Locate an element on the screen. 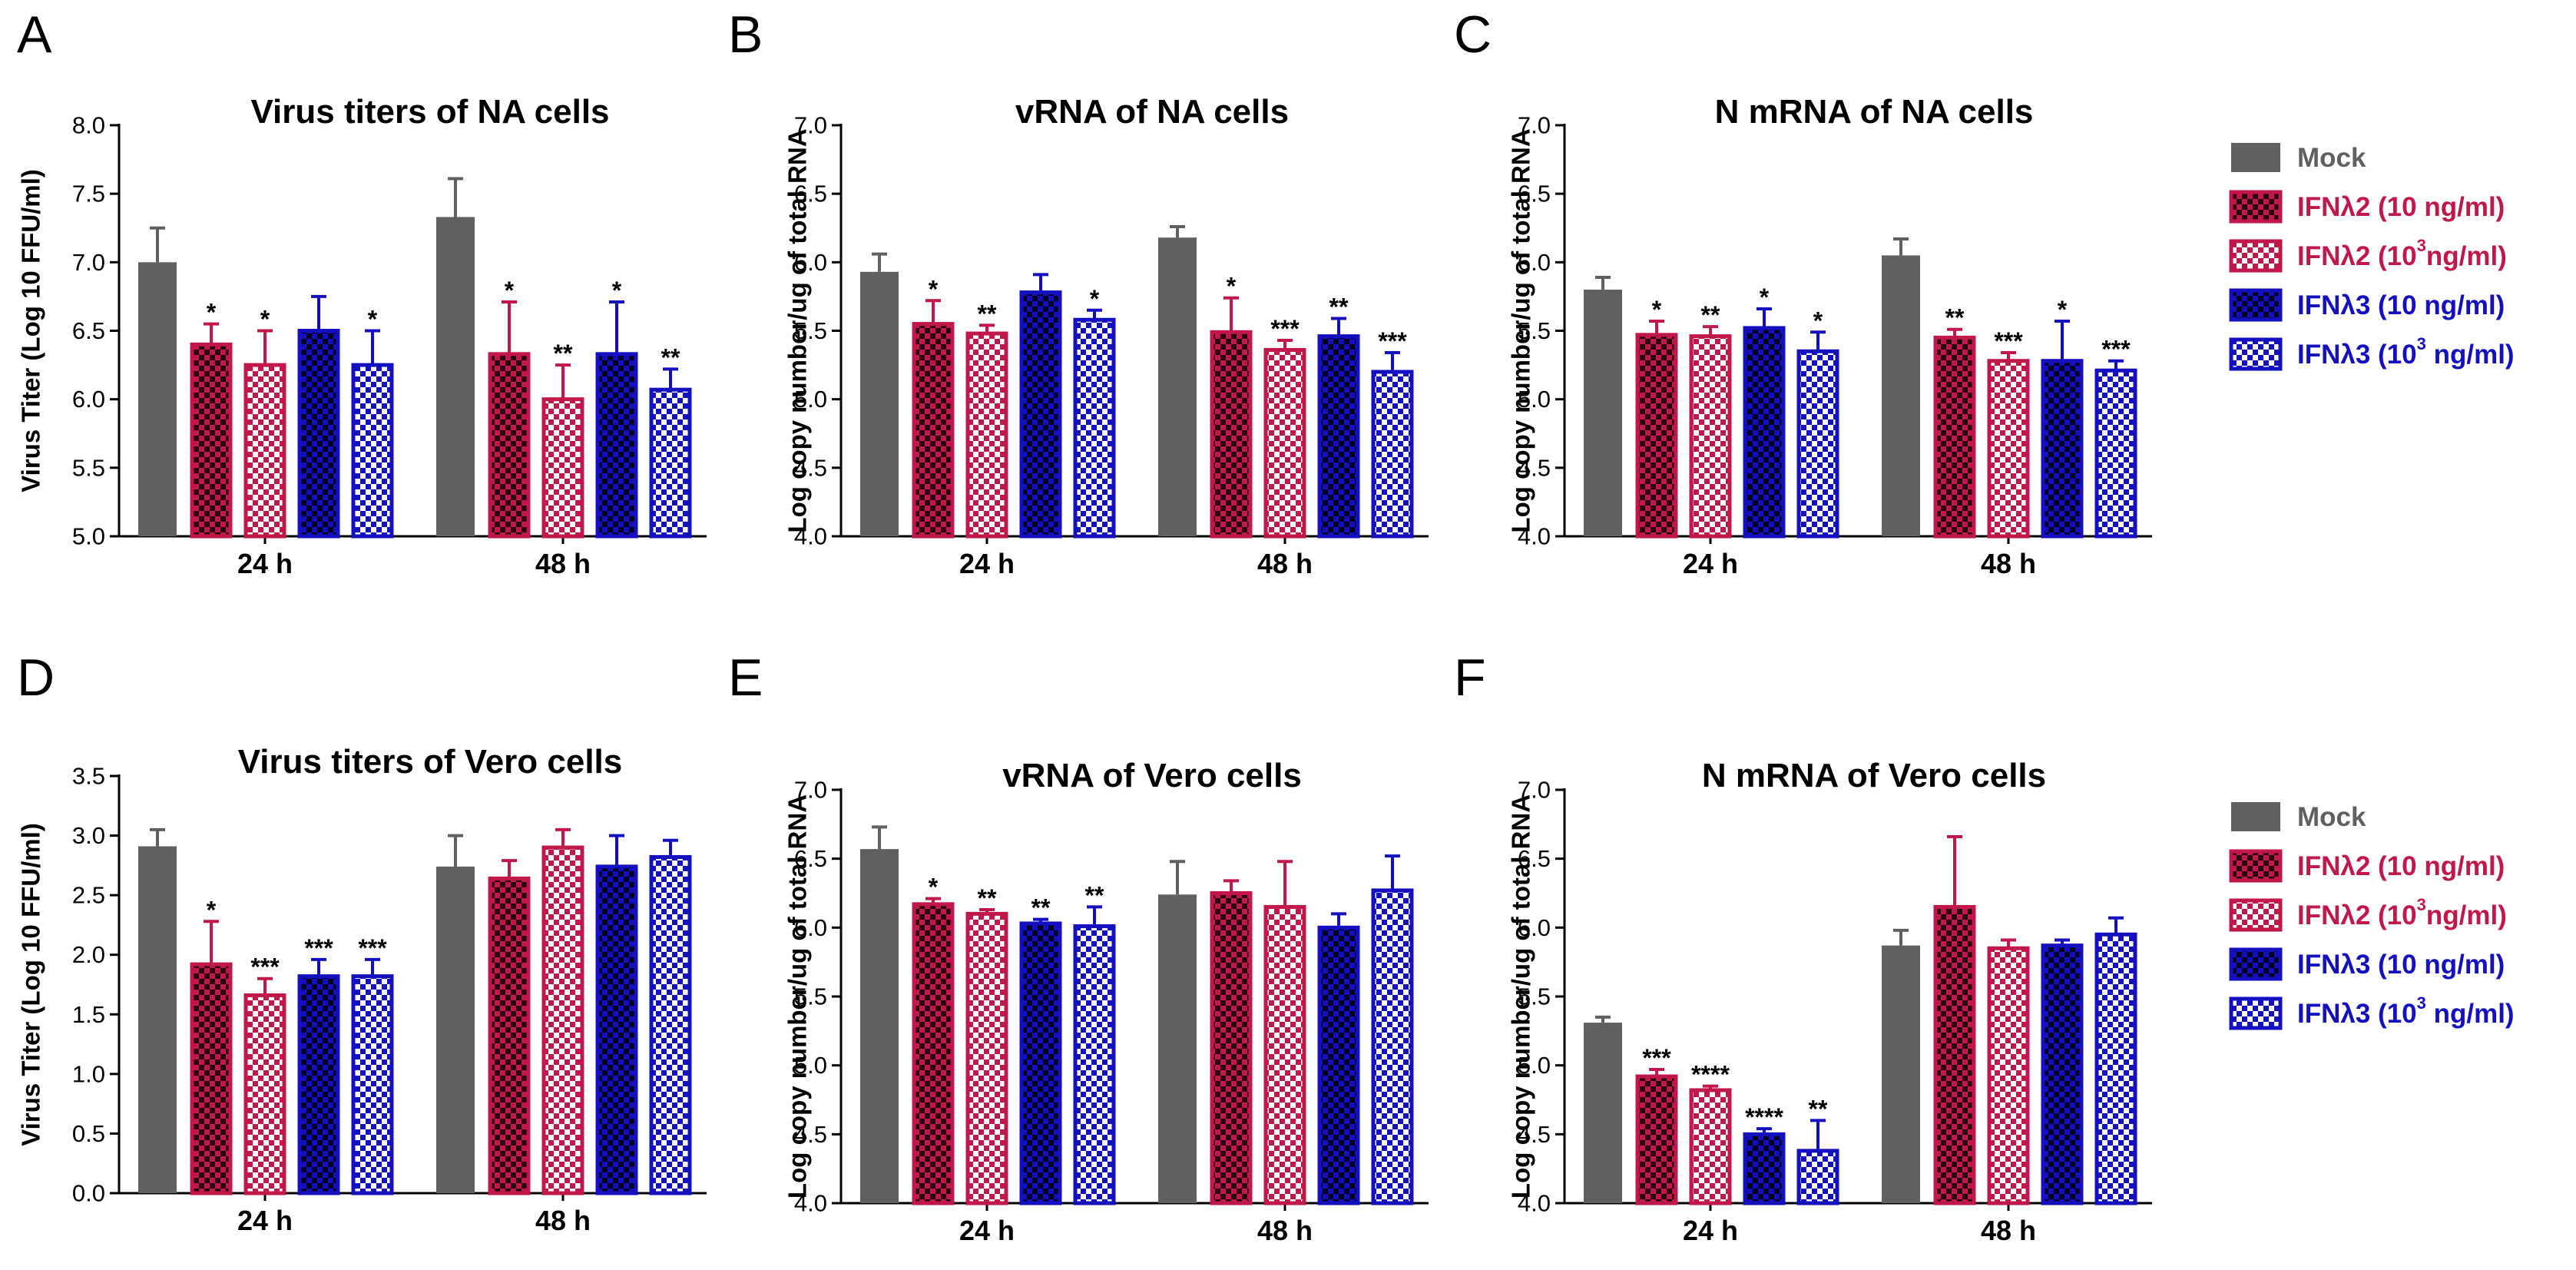 The height and width of the screenshot is (1270, 2576). y-tick-label: 2.5 is located at coordinates (88, 896).